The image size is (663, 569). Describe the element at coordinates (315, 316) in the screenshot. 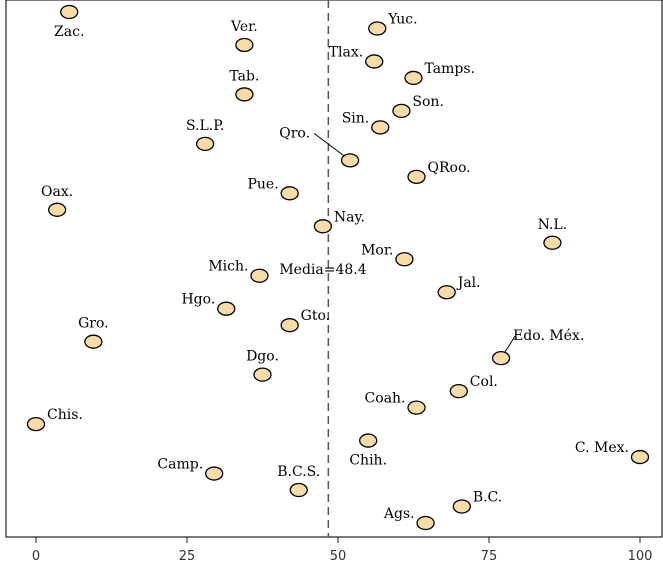

I see `point-label: Gto.` at that location.